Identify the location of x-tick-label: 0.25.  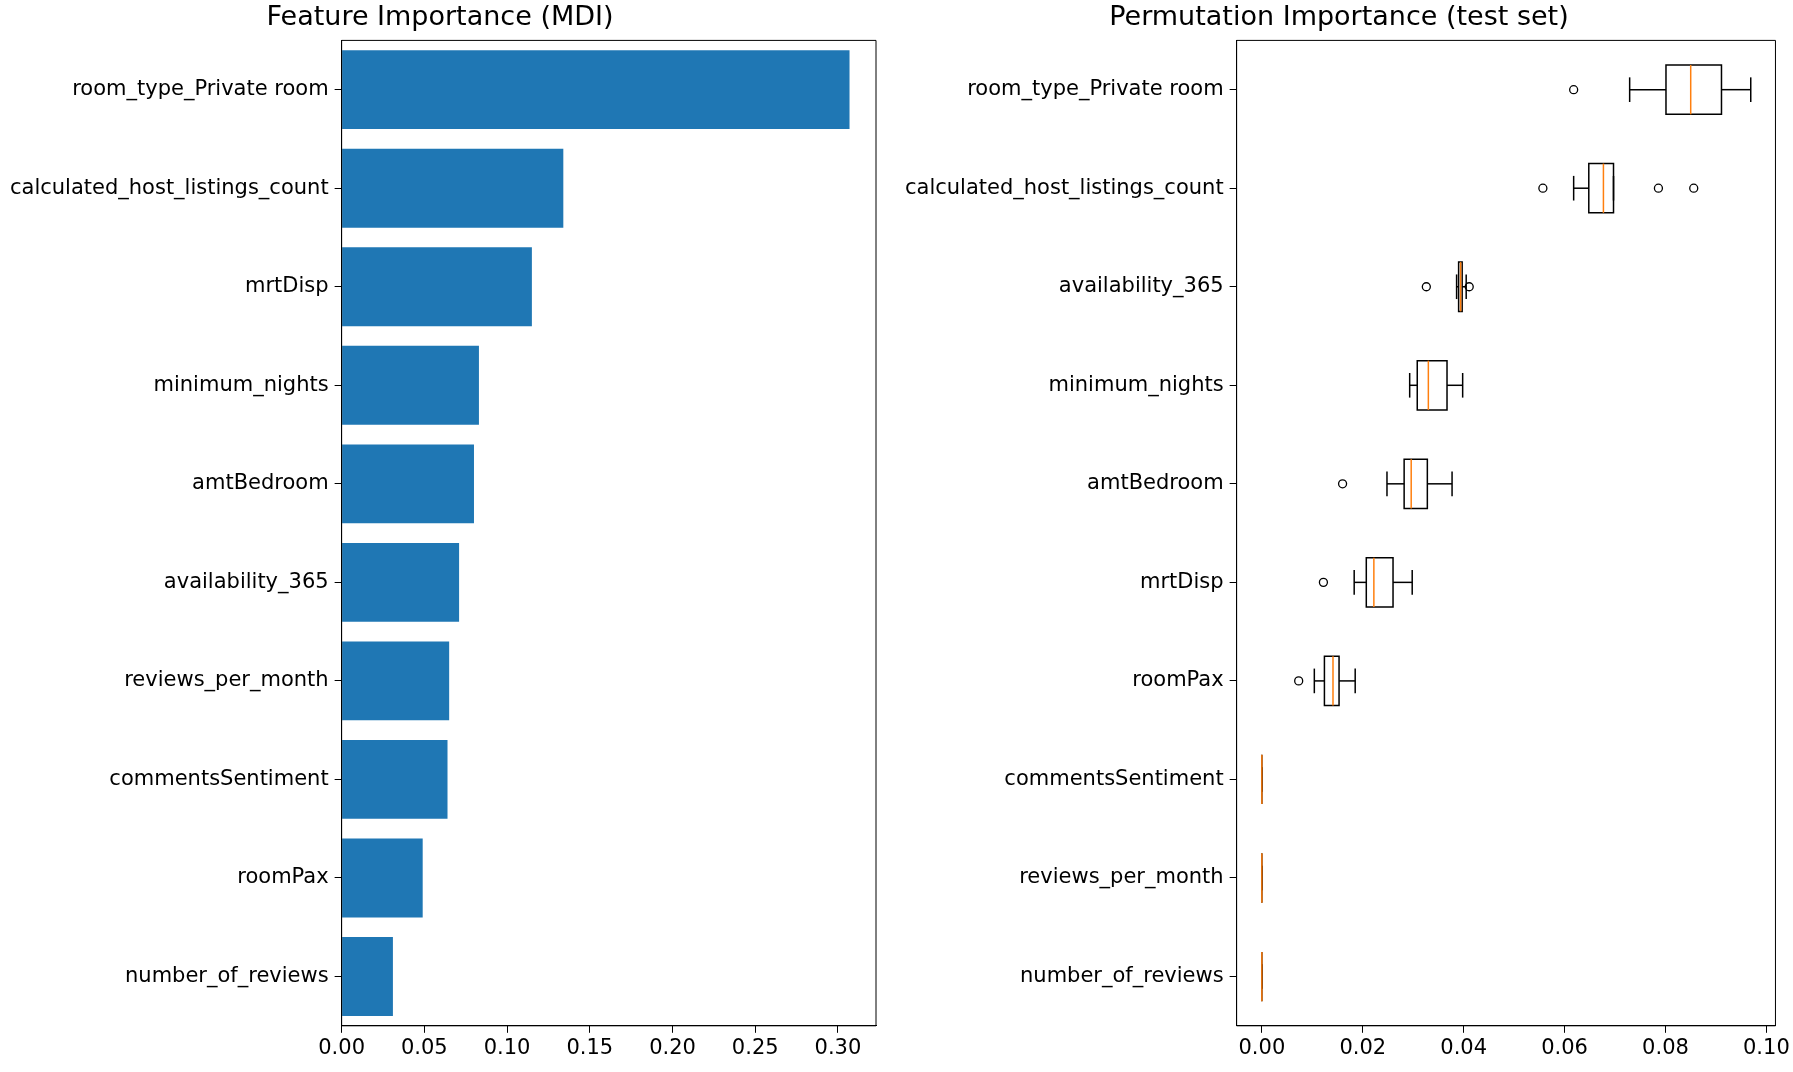
(755, 1046).